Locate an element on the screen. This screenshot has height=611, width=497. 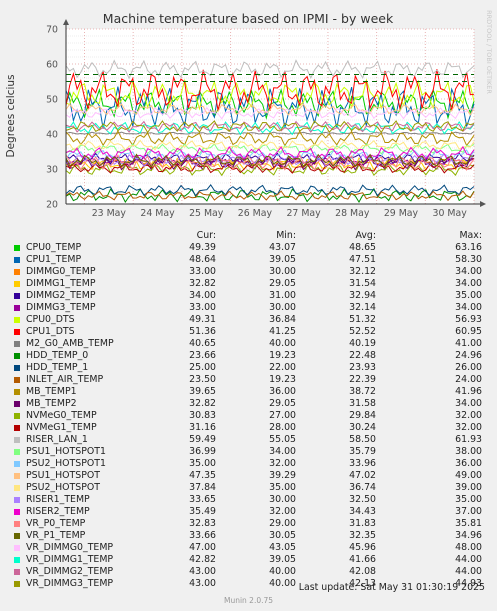
legend-cur: 23.66 is located at coordinates (202, 355).